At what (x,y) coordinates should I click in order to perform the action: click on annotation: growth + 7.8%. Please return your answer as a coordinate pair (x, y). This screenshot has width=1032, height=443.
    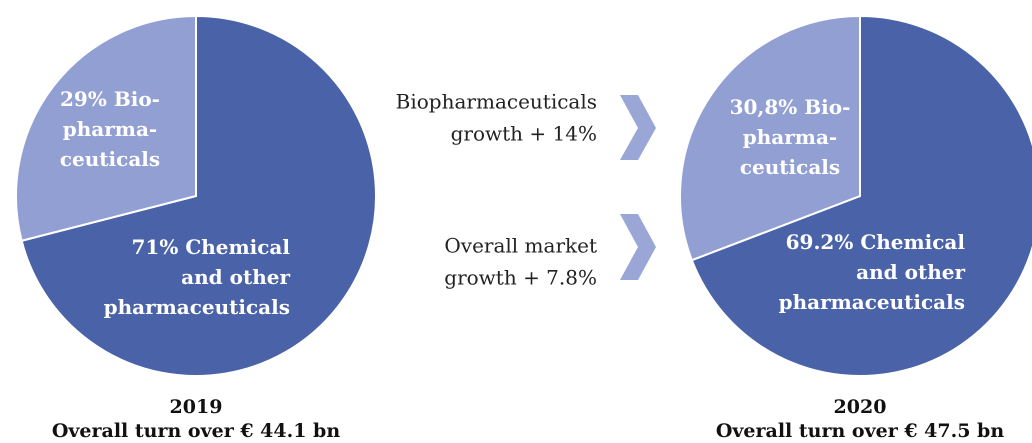
    Looking at the image, I should click on (520, 278).